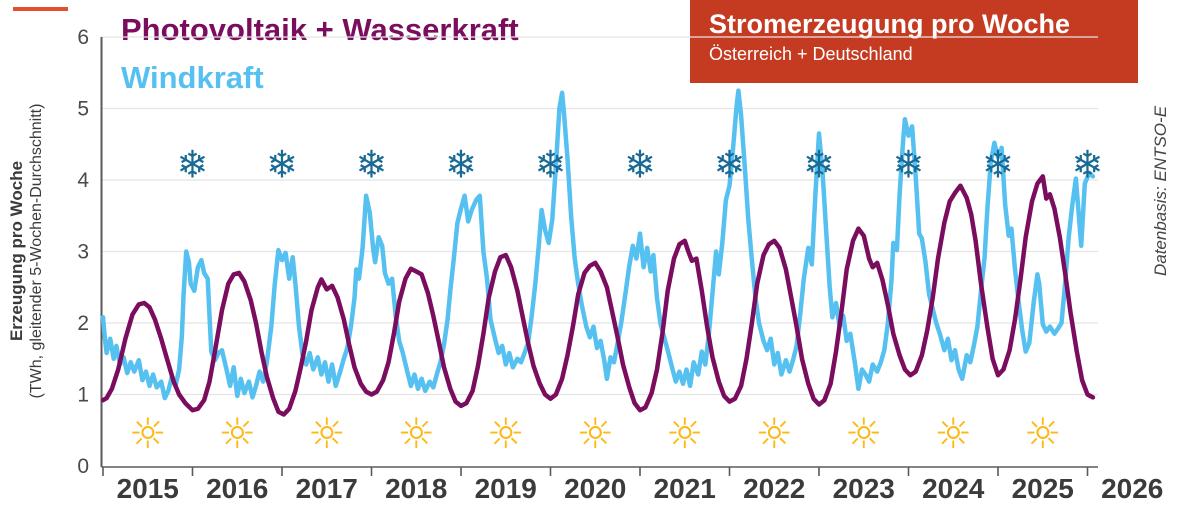 The width and height of the screenshot is (1179, 513). I want to click on y-tick-label: 1, so click(83, 395).